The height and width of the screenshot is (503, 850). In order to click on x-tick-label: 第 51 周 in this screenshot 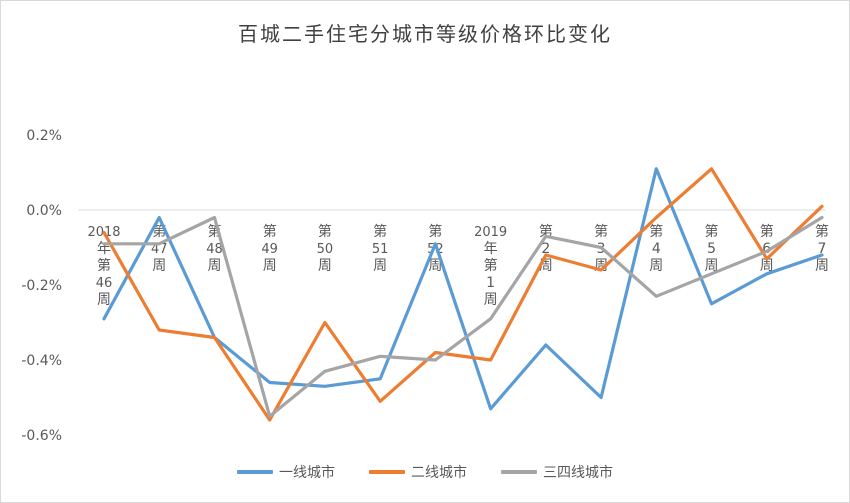, I will do `click(380, 248)`.